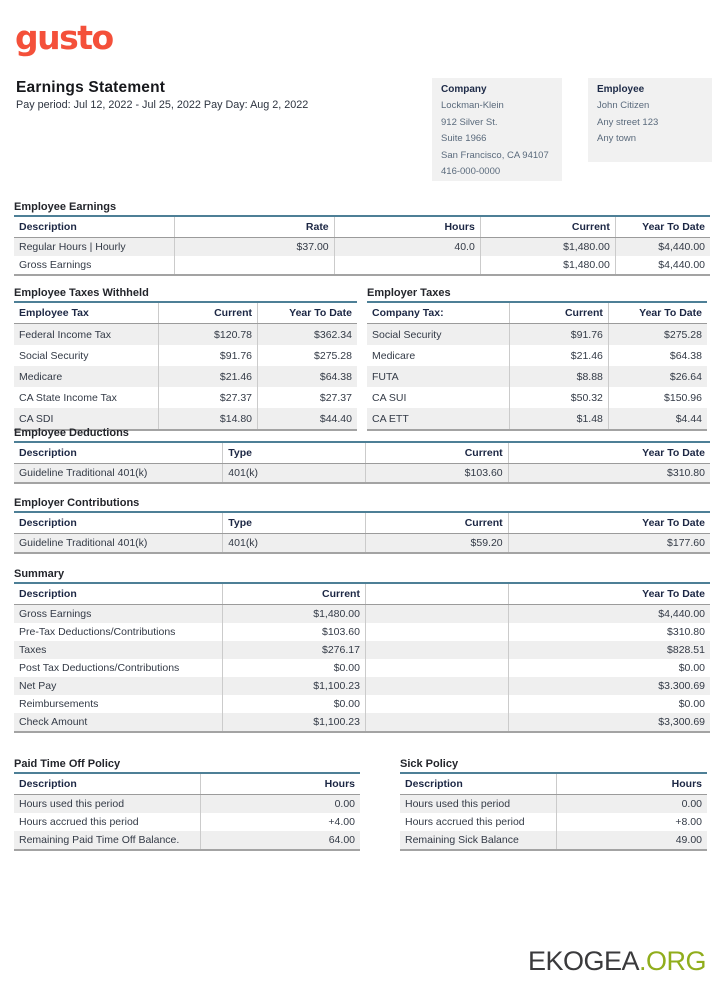 The width and height of the screenshot is (720, 1000). Describe the element at coordinates (362, 722) in the screenshot. I see `table-row: Check Amount $1,100.23 $3,300.69` at that location.